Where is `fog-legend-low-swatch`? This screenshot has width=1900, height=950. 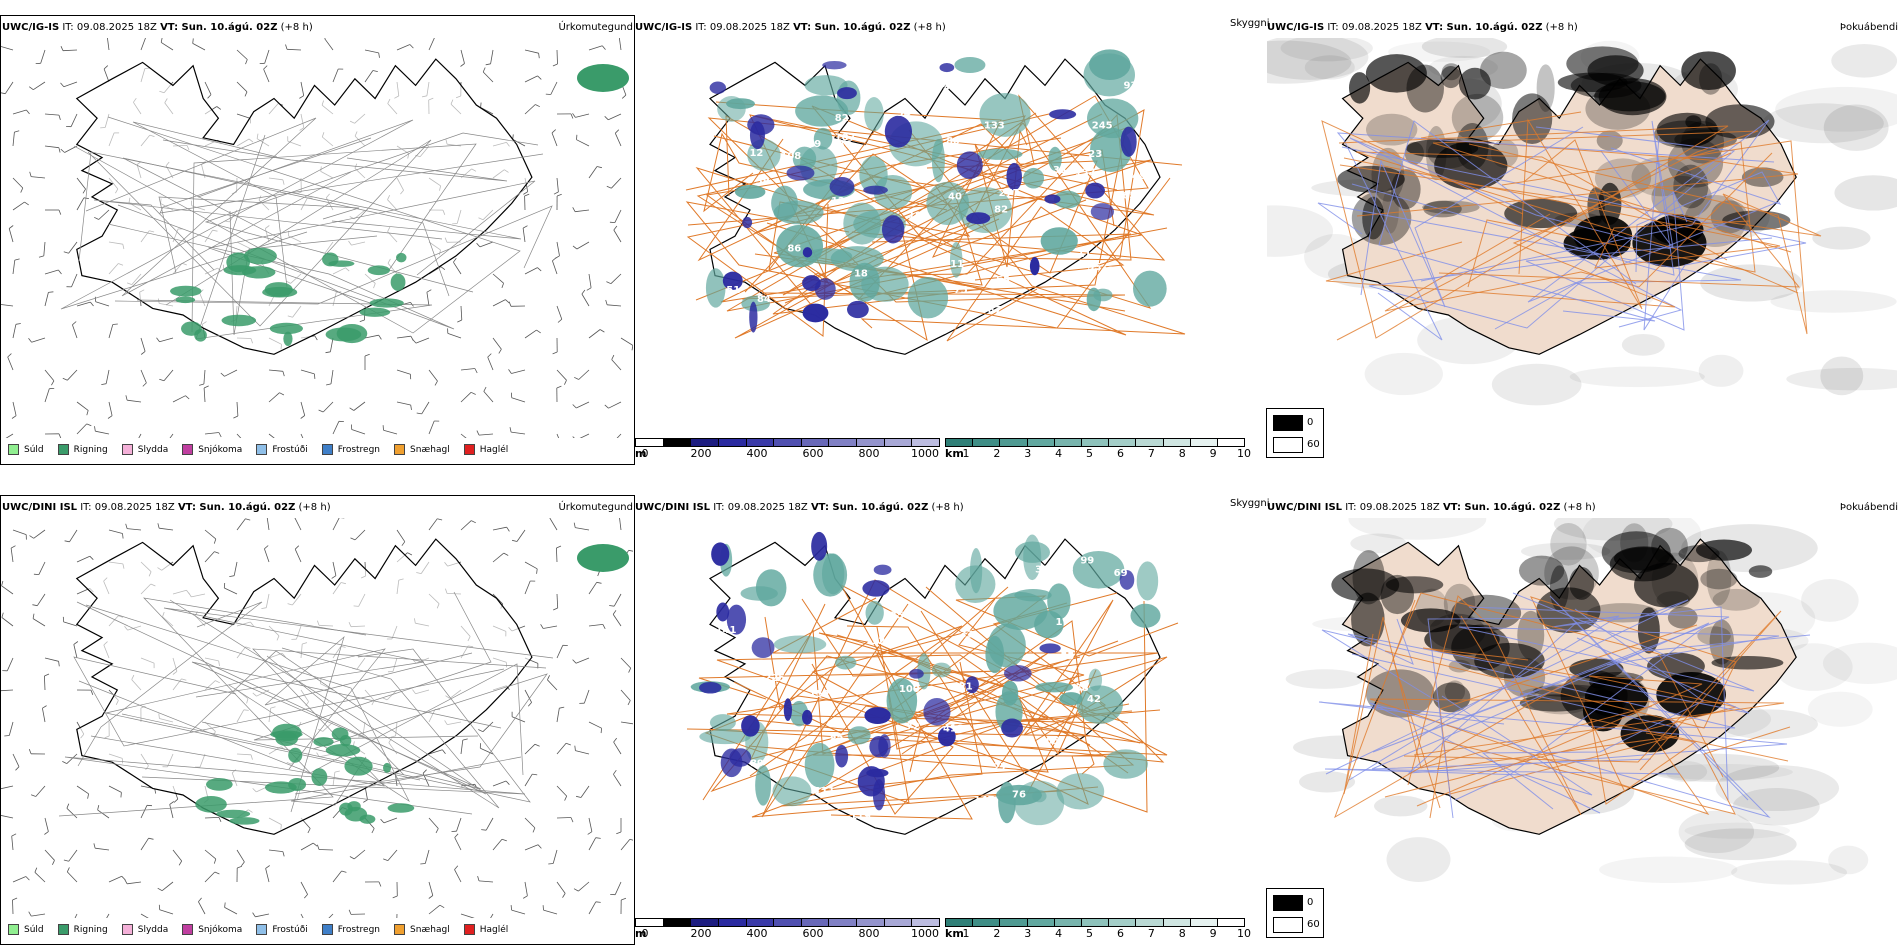 fog-legend-low-swatch is located at coordinates (1288, 423).